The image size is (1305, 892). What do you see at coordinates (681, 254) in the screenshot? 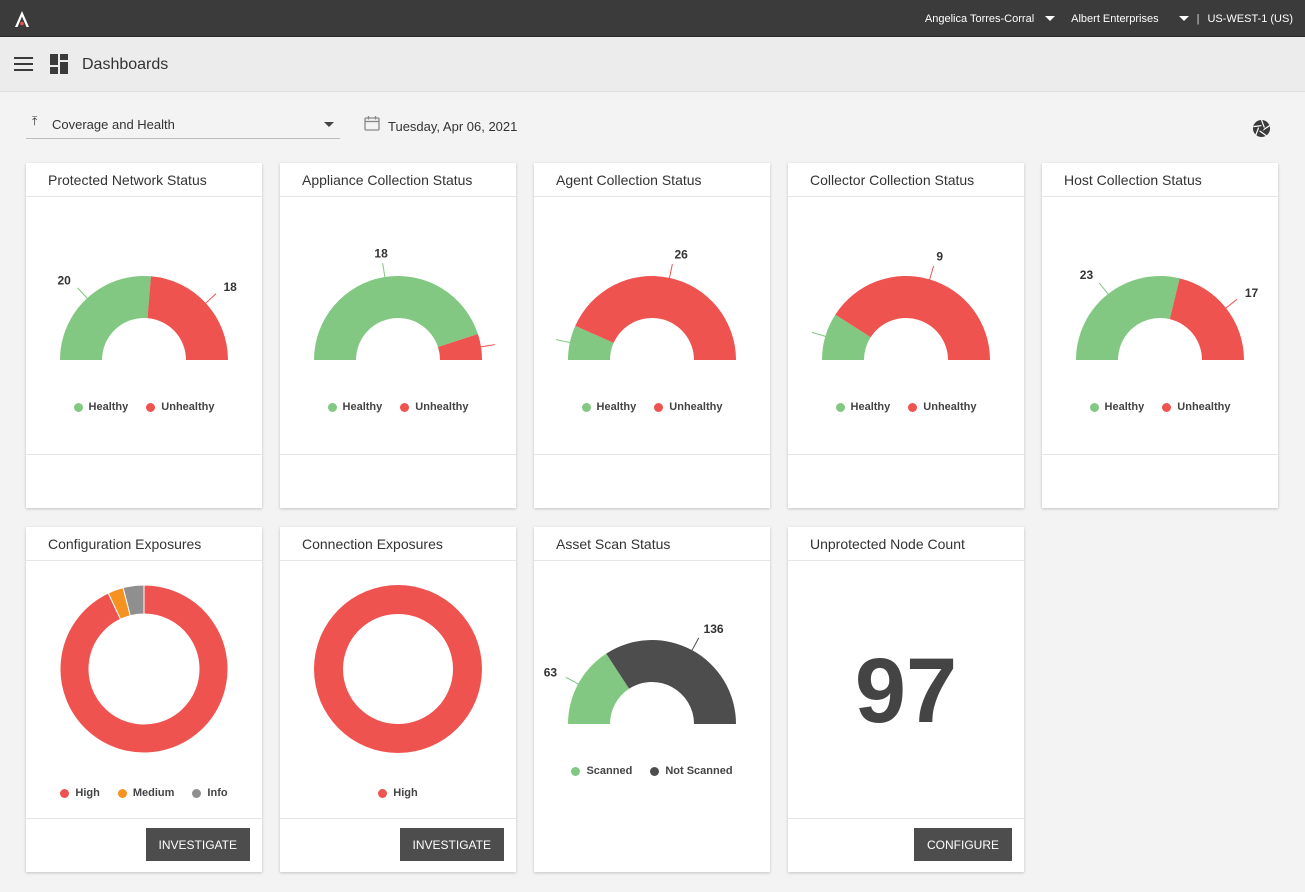
I see `data-label: 26` at bounding box center [681, 254].